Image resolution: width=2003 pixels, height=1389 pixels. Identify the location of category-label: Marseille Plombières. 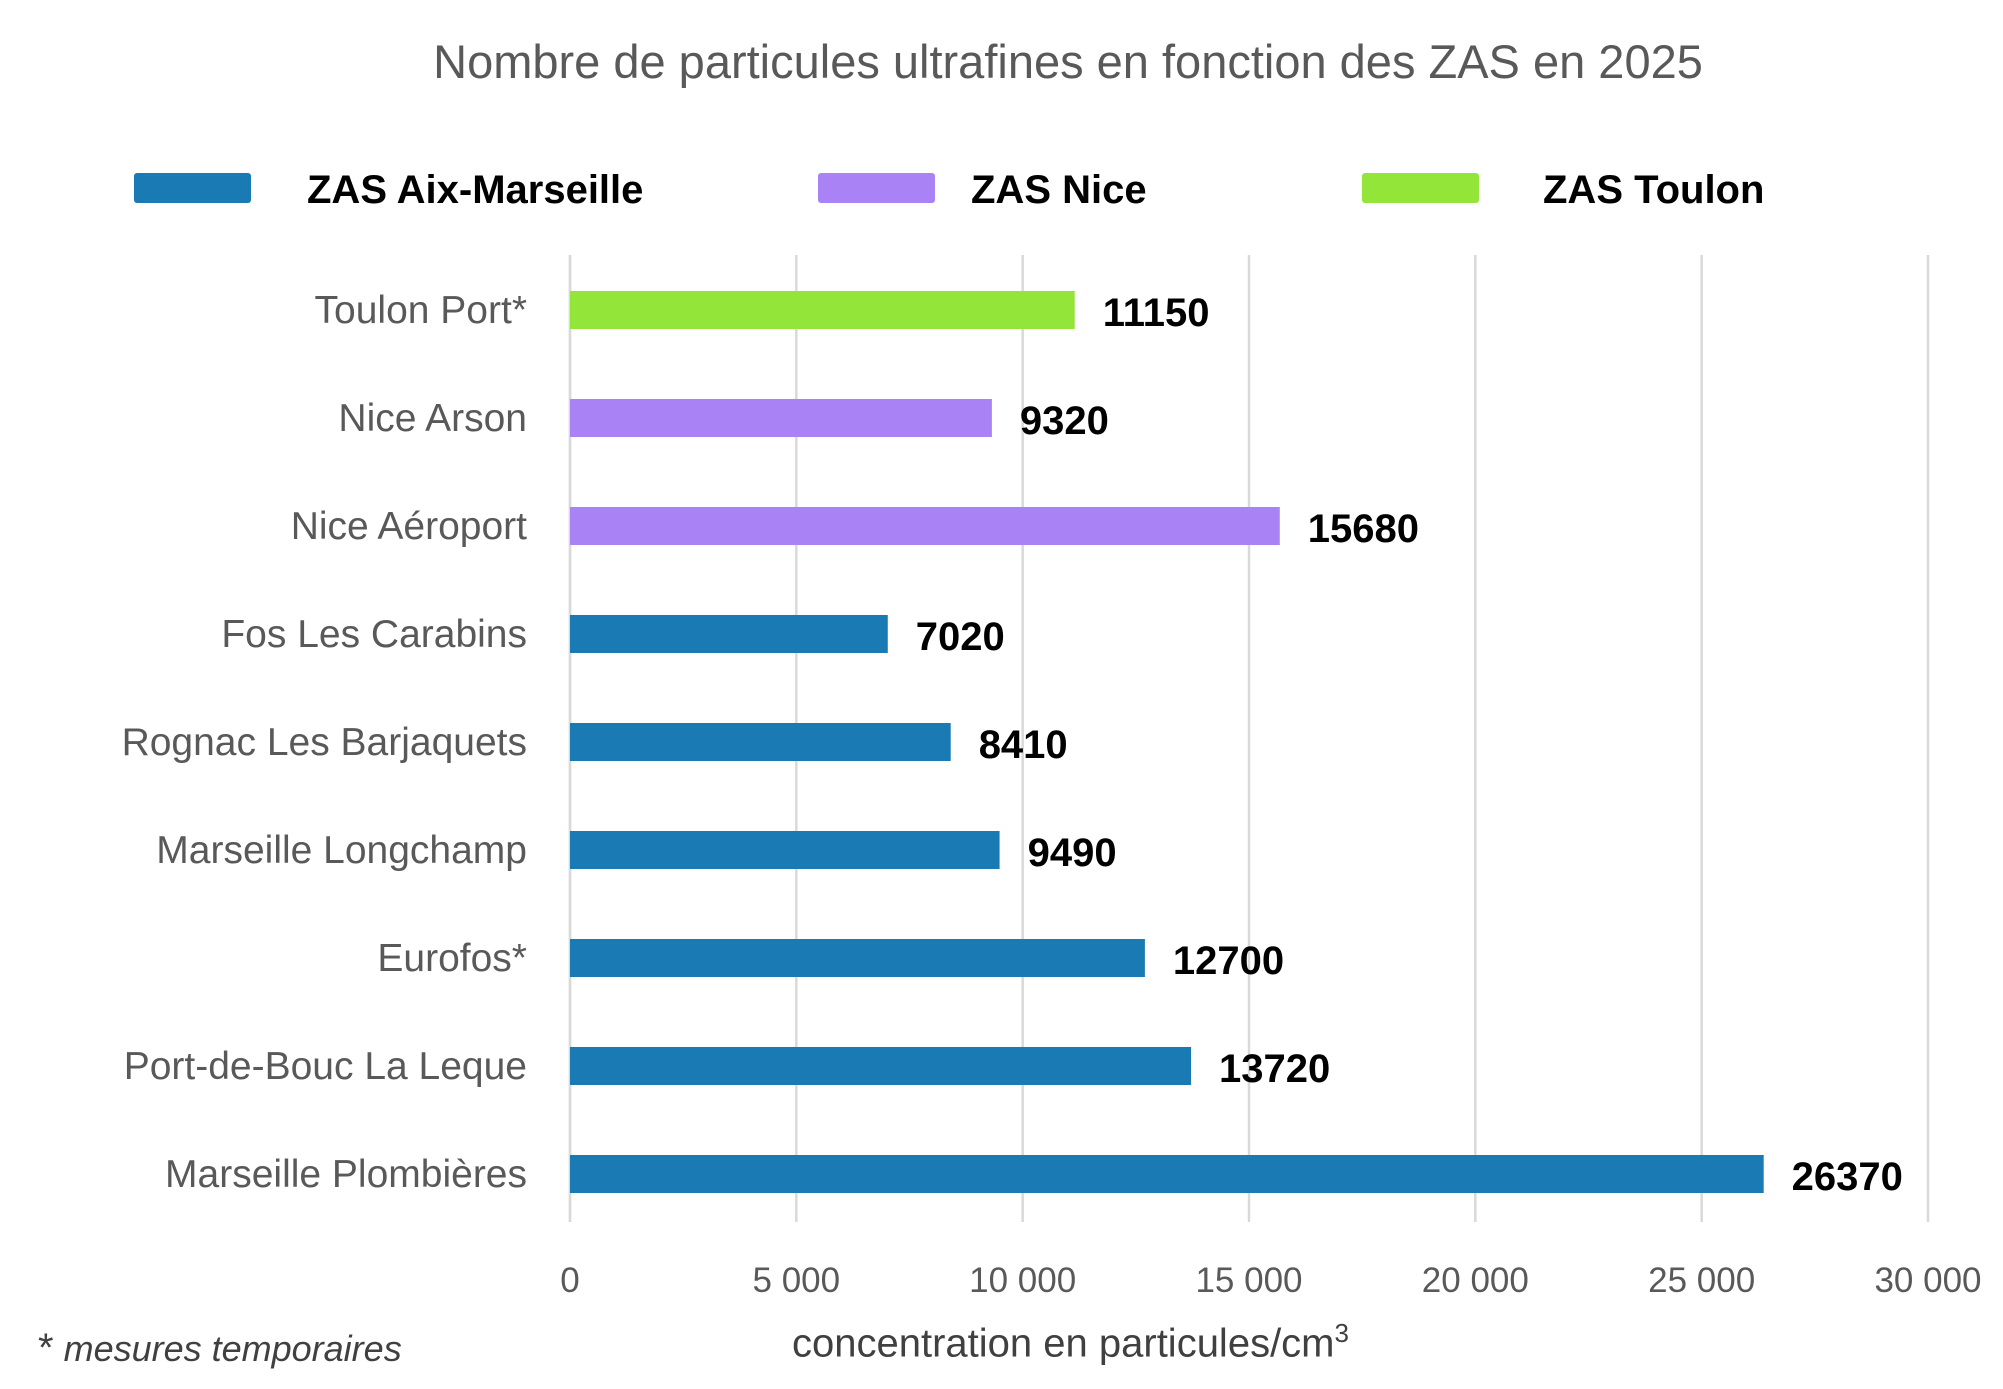
(346, 1174).